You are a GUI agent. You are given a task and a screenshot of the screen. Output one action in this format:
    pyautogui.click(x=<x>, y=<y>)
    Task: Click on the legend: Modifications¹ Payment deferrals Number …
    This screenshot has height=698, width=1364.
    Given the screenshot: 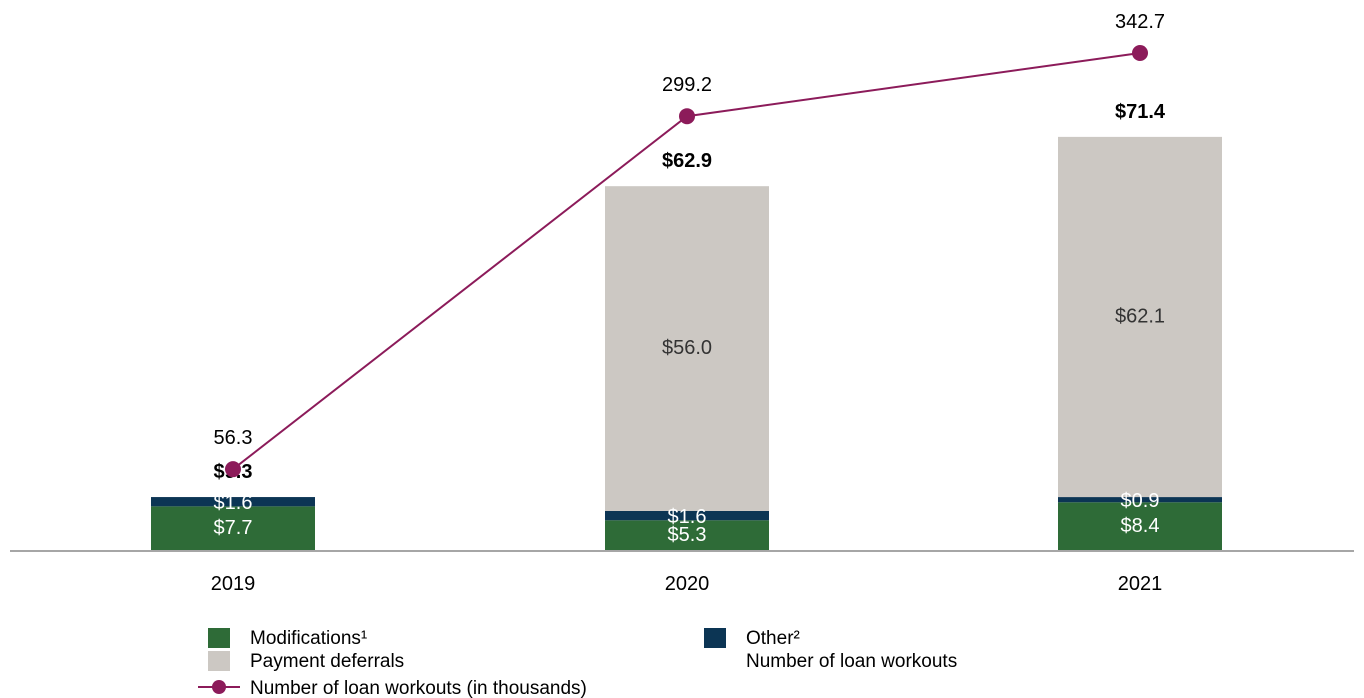 What is the action you would take?
    pyautogui.click(x=577, y=663)
    